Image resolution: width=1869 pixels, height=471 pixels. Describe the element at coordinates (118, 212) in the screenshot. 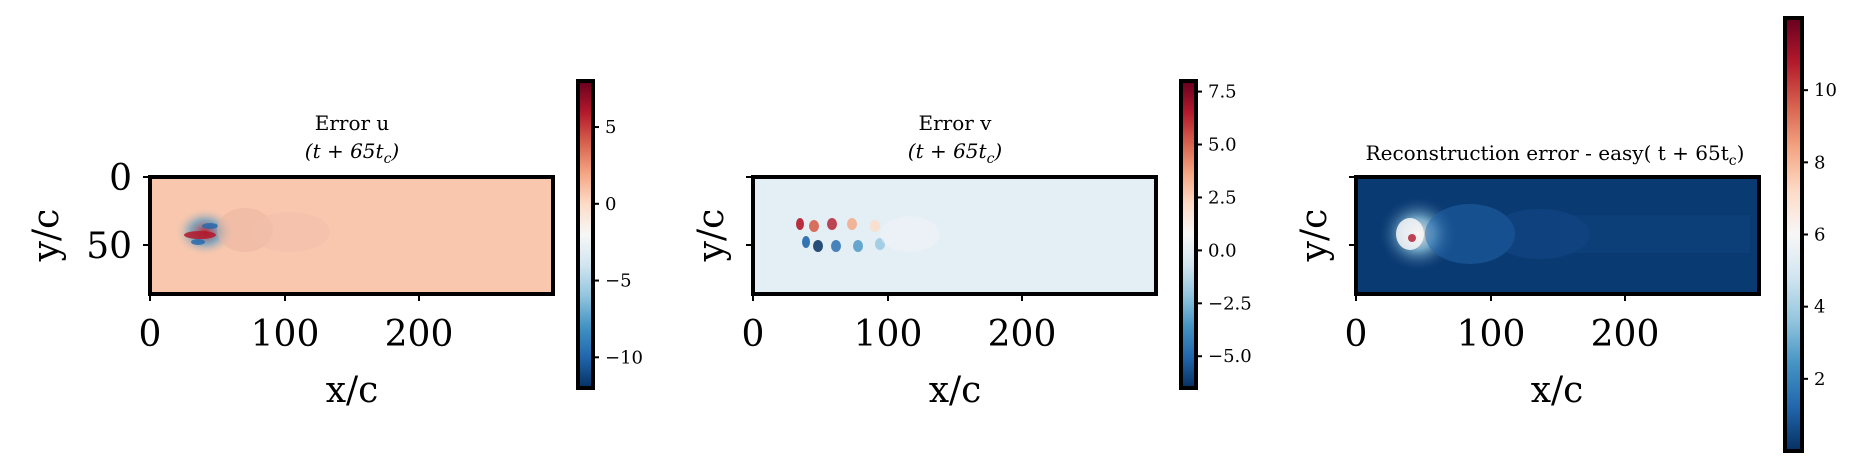

I see `panel-1-yticks: 0 50` at that location.